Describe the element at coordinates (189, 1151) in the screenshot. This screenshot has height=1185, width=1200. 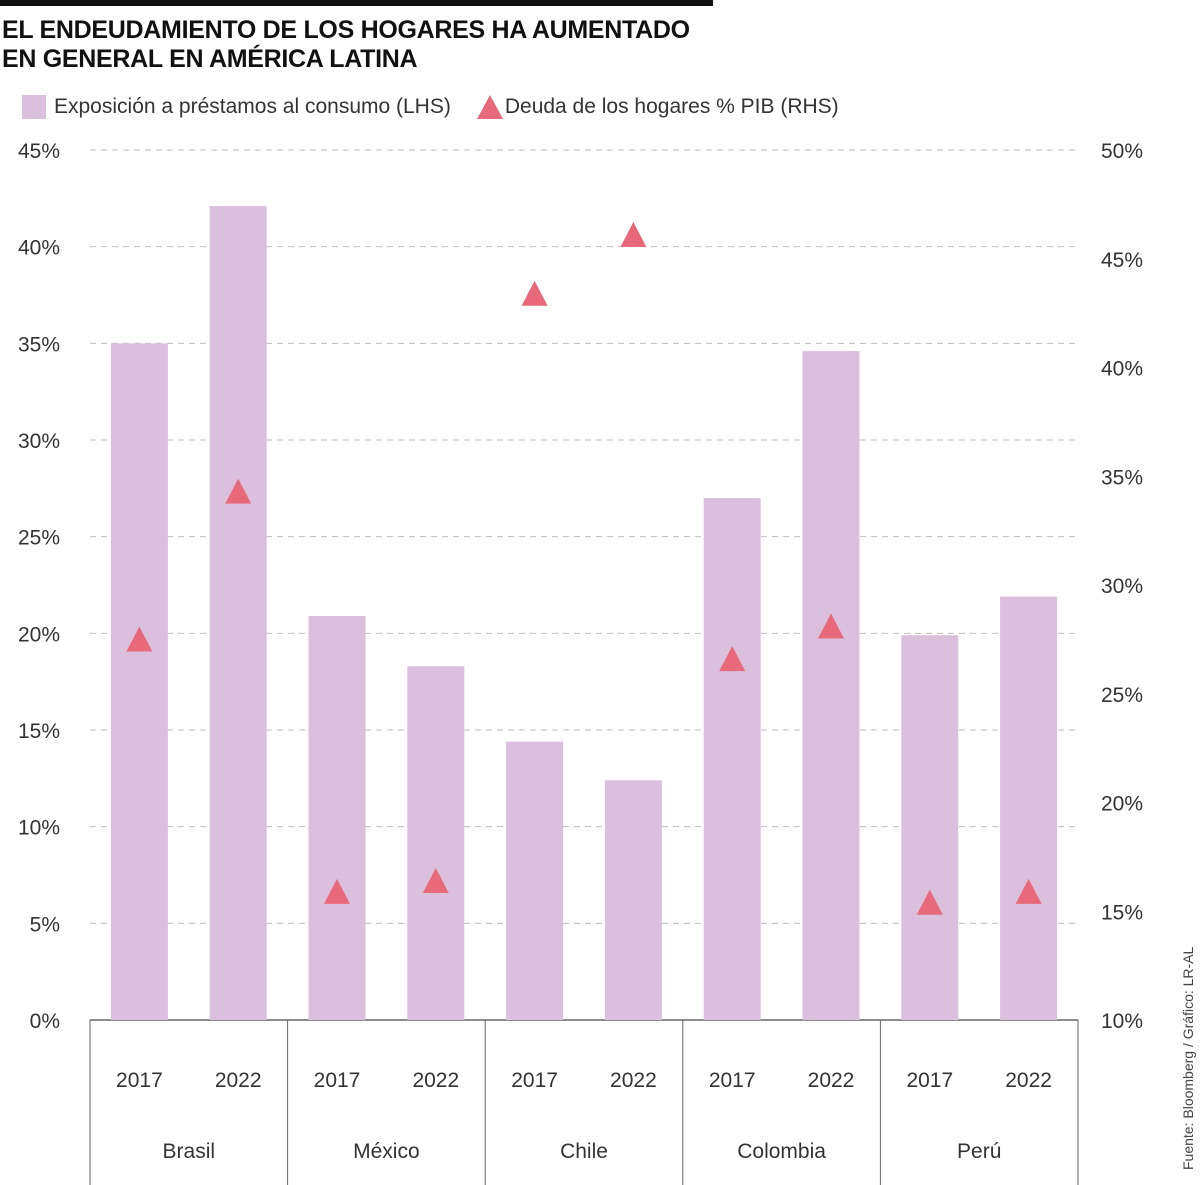
I see `group-label: Brasil` at that location.